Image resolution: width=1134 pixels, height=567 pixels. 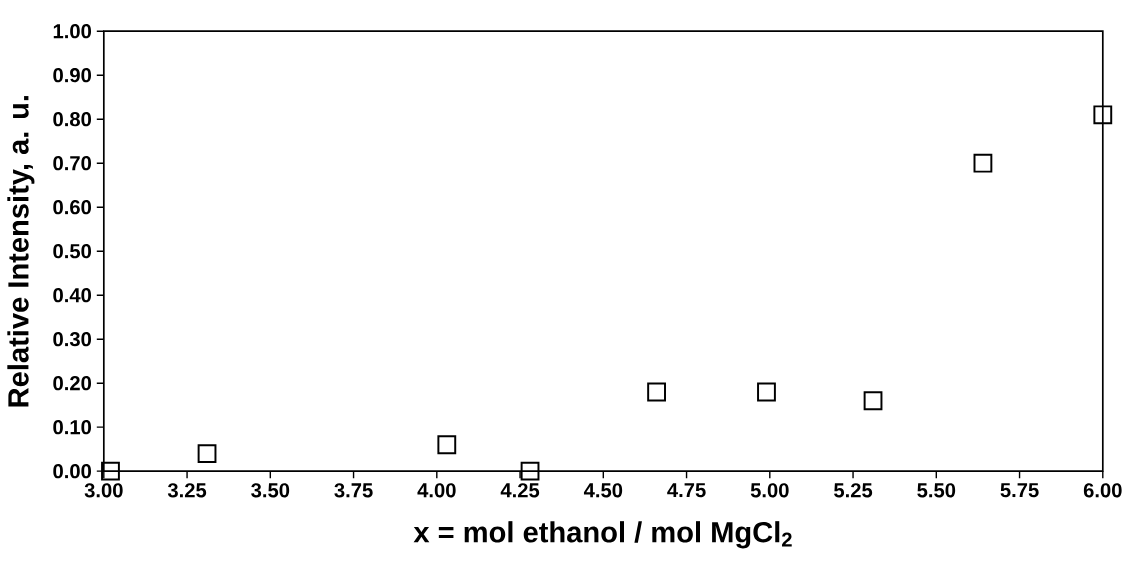 What do you see at coordinates (72, 75) in the screenshot?
I see `y-tick-label: 0.90` at bounding box center [72, 75].